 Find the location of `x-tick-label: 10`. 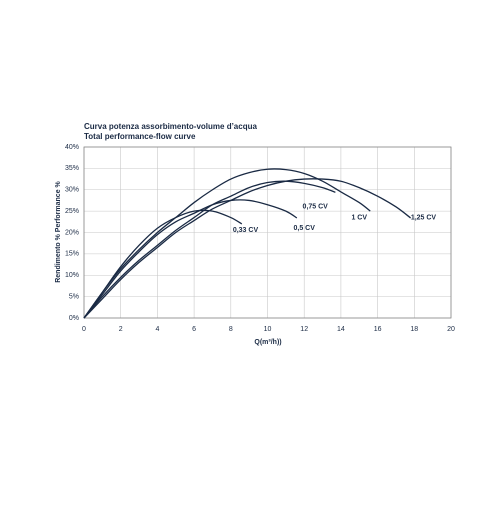

x-tick-label: 10 is located at coordinates (268, 329).